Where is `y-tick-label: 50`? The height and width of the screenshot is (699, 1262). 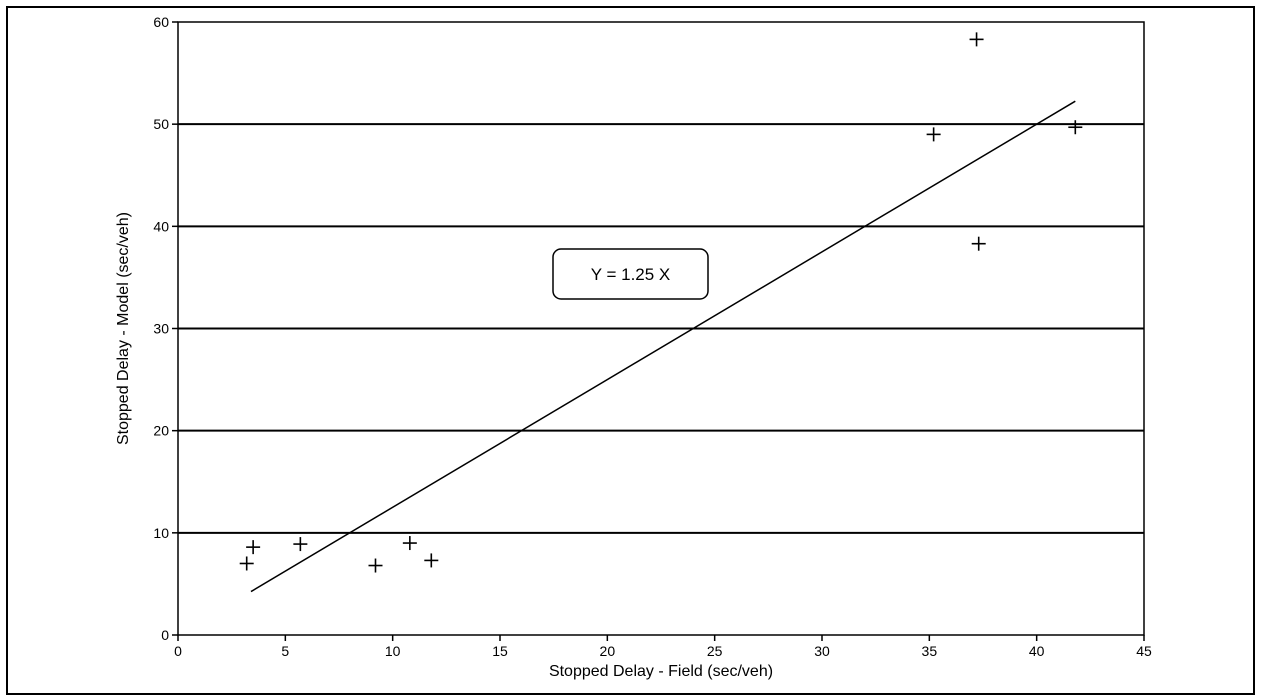
y-tick-label: 50 is located at coordinates (161, 124).